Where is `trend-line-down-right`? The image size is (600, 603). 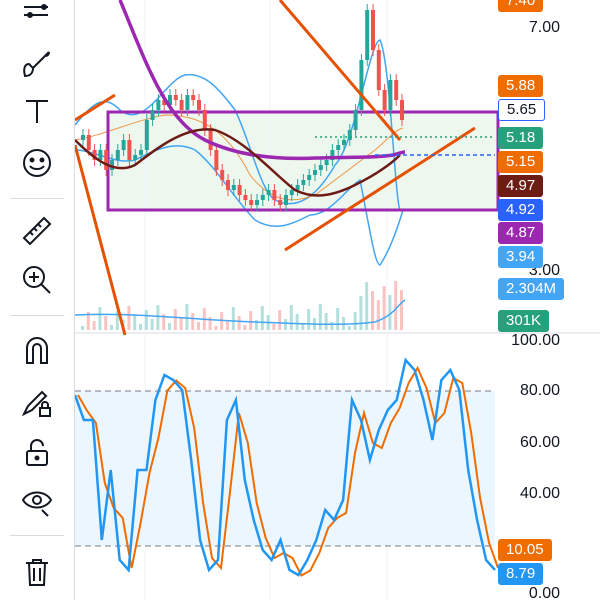
trend-line-down-right is located at coordinates (340, 70).